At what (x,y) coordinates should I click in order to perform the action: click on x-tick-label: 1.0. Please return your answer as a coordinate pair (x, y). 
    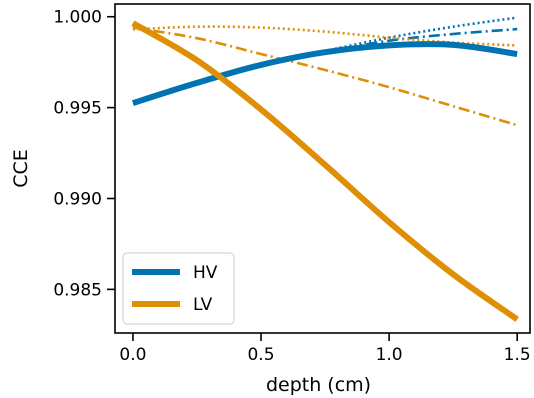
    Looking at the image, I should click on (389, 355).